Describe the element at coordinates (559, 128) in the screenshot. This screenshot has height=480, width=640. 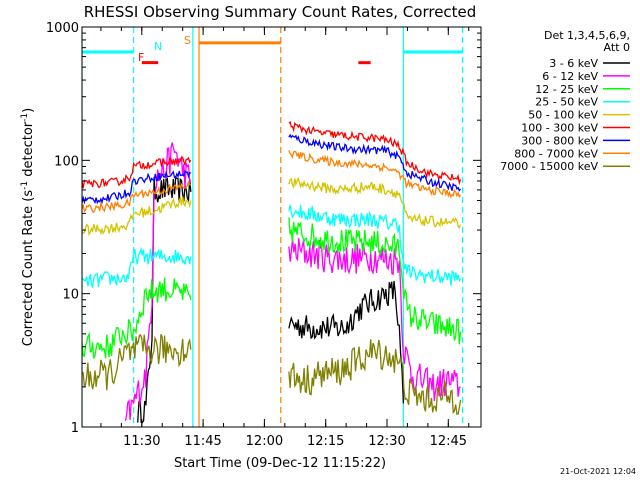
I see `legend-label-5: 100 - 300 keV` at that location.